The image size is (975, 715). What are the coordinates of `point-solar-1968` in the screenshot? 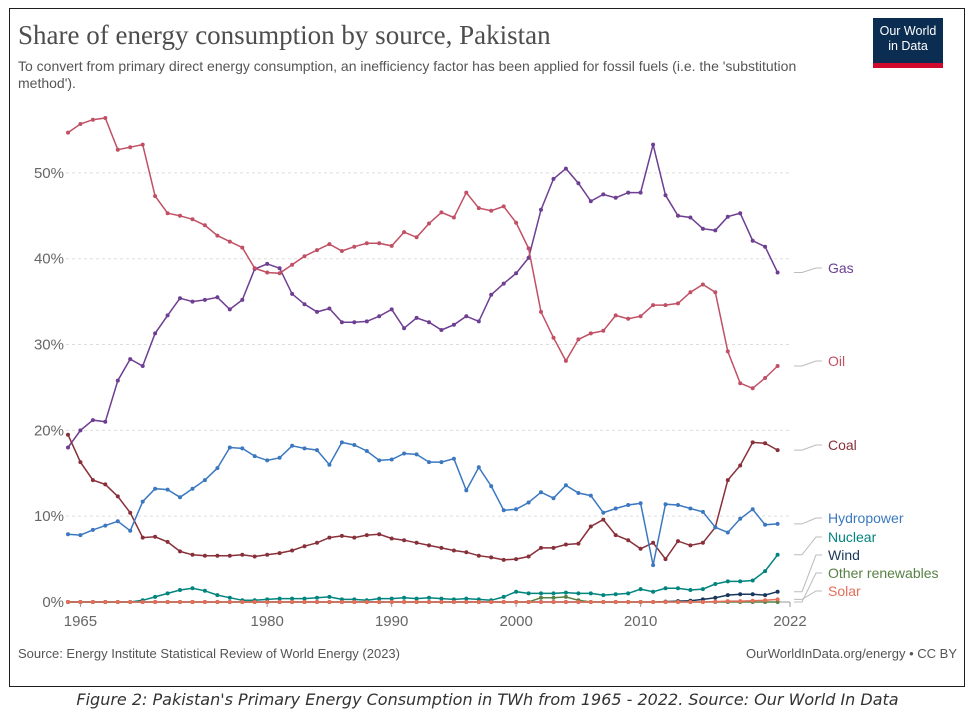 It's located at (117, 602).